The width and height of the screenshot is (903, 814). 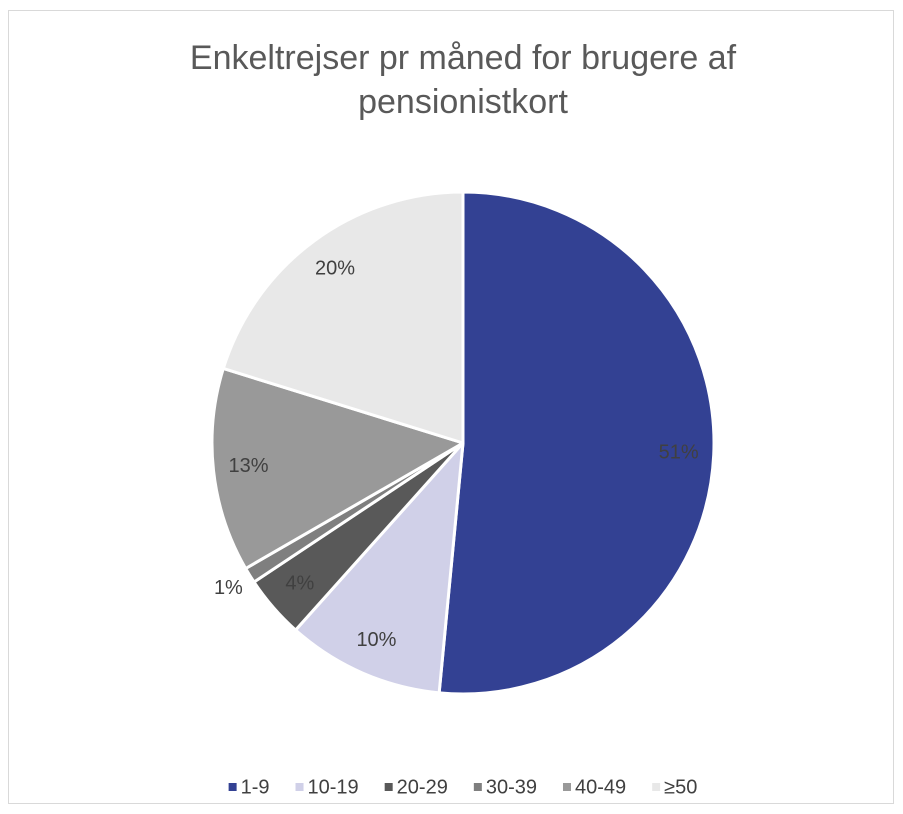 What do you see at coordinates (680, 787) in the screenshot?
I see `legend-label: ≥50` at bounding box center [680, 787].